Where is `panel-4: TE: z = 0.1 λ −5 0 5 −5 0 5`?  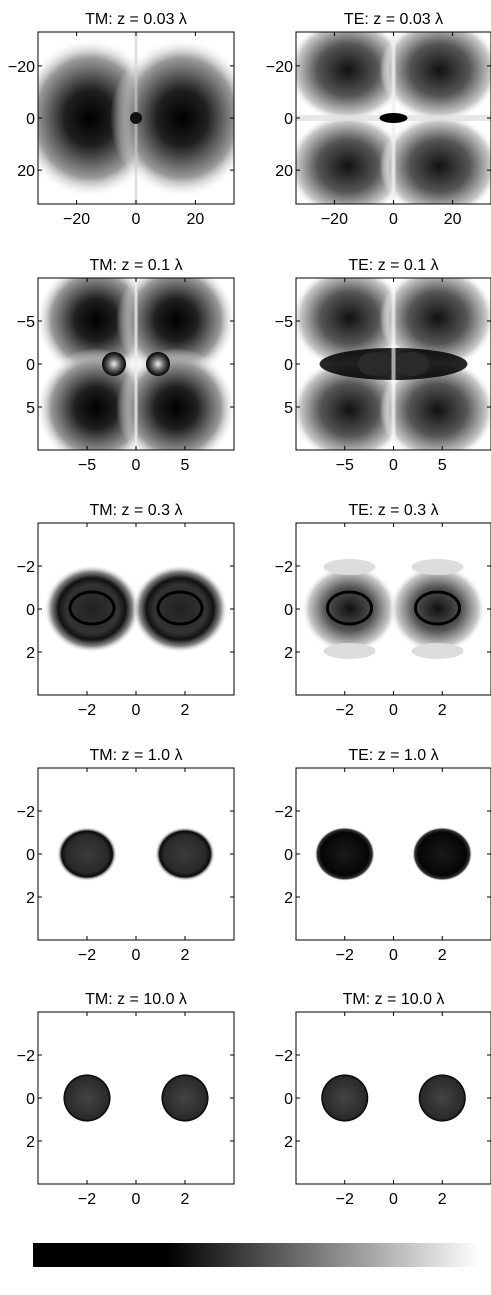
panel-4: TE: z = 0.1 λ −5 0 5 −5 0 5 is located at coordinates (383, 365).